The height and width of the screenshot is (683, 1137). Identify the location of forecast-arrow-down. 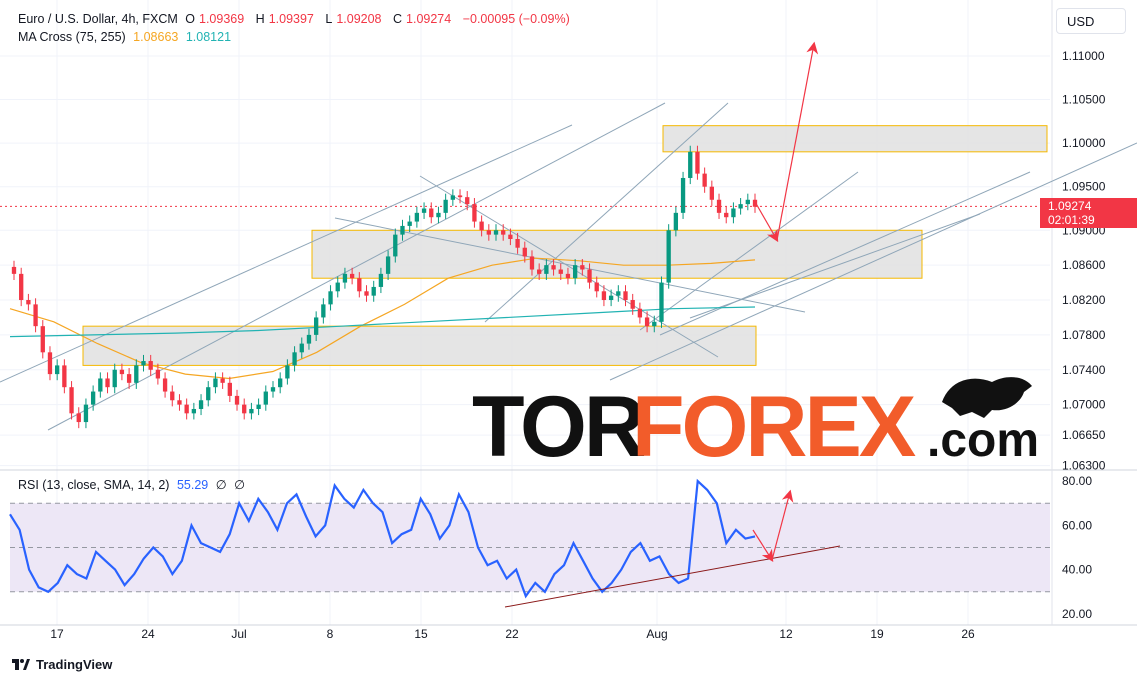
(766, 221).